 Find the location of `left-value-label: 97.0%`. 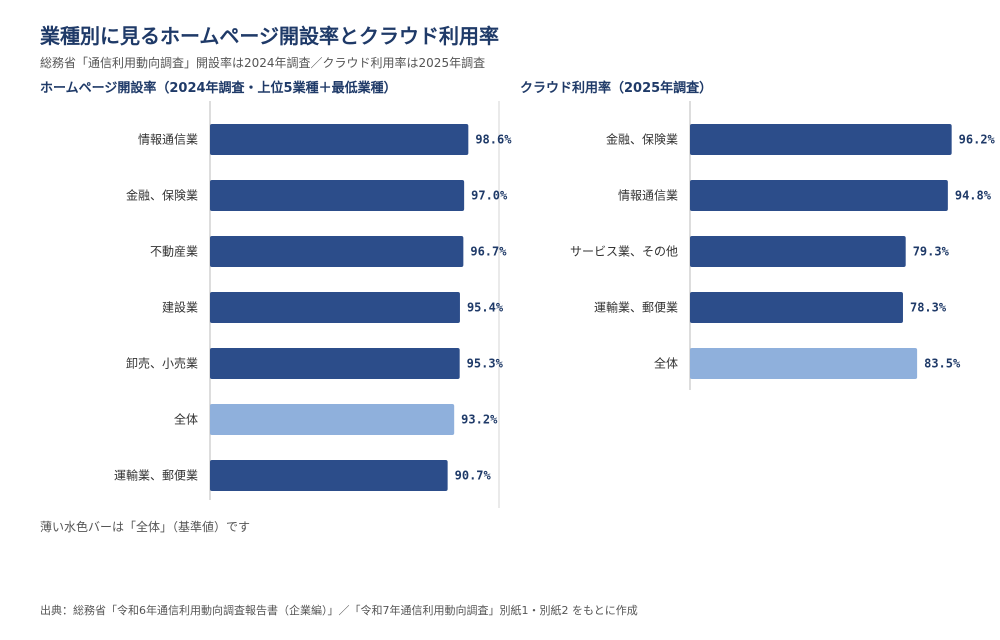

left-value-label: 97.0% is located at coordinates (489, 196).